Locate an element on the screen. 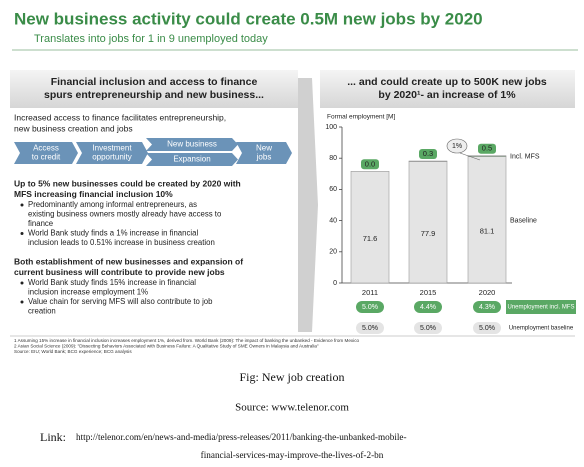 This screenshot has width=584, height=467. y-tick-label: 0 is located at coordinates (335, 283).